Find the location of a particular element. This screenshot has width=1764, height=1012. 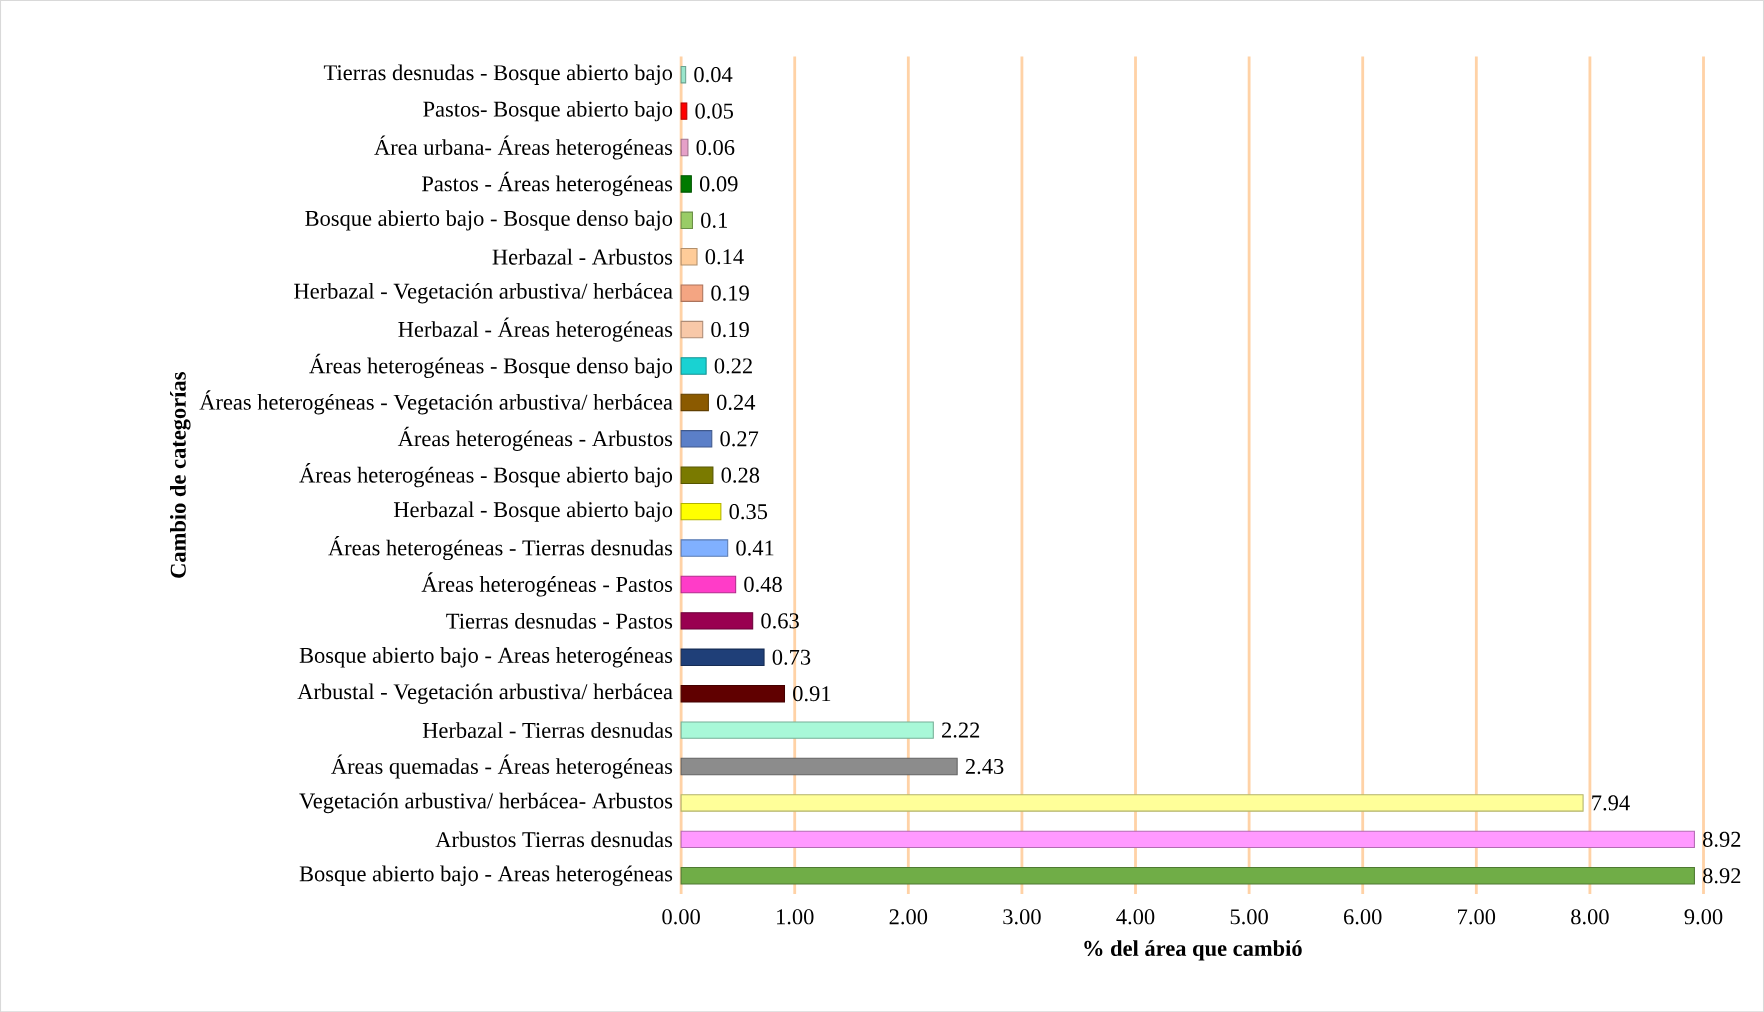

x-axis-title: % del área que cambió is located at coordinates (1193, 950).